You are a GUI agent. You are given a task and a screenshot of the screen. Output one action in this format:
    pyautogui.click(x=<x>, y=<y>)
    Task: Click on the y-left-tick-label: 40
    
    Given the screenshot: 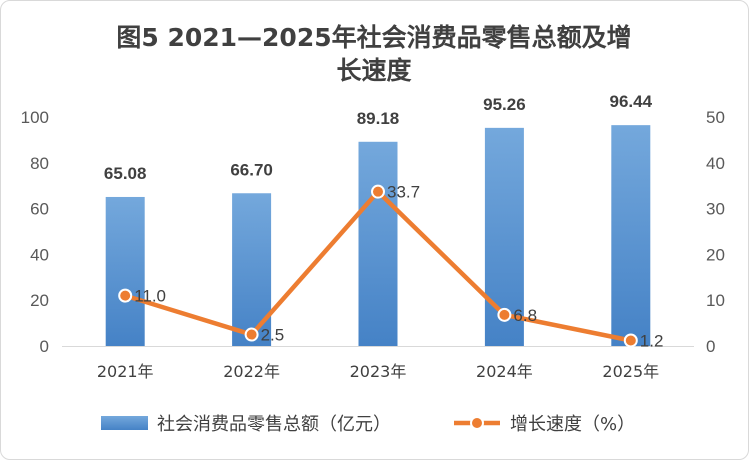 What is the action you would take?
    pyautogui.click(x=39, y=254)
    